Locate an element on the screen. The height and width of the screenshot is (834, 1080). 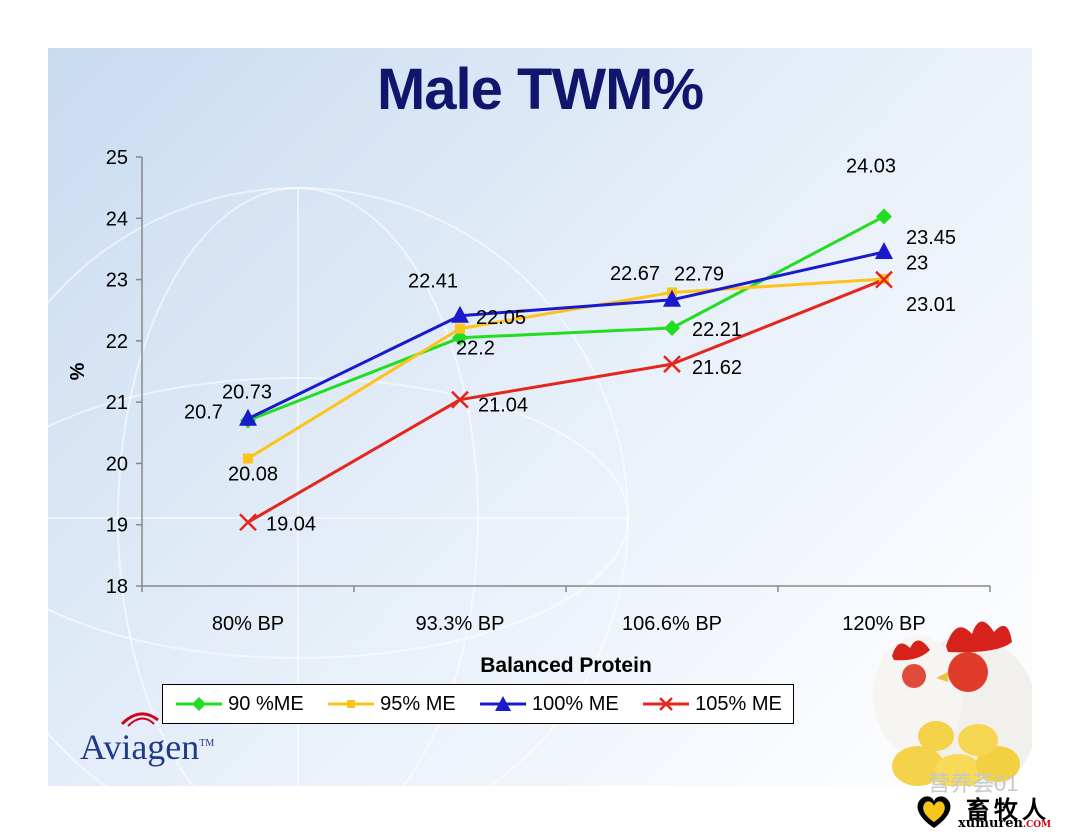
legend-marker-square-icon is located at coordinates (351, 704).